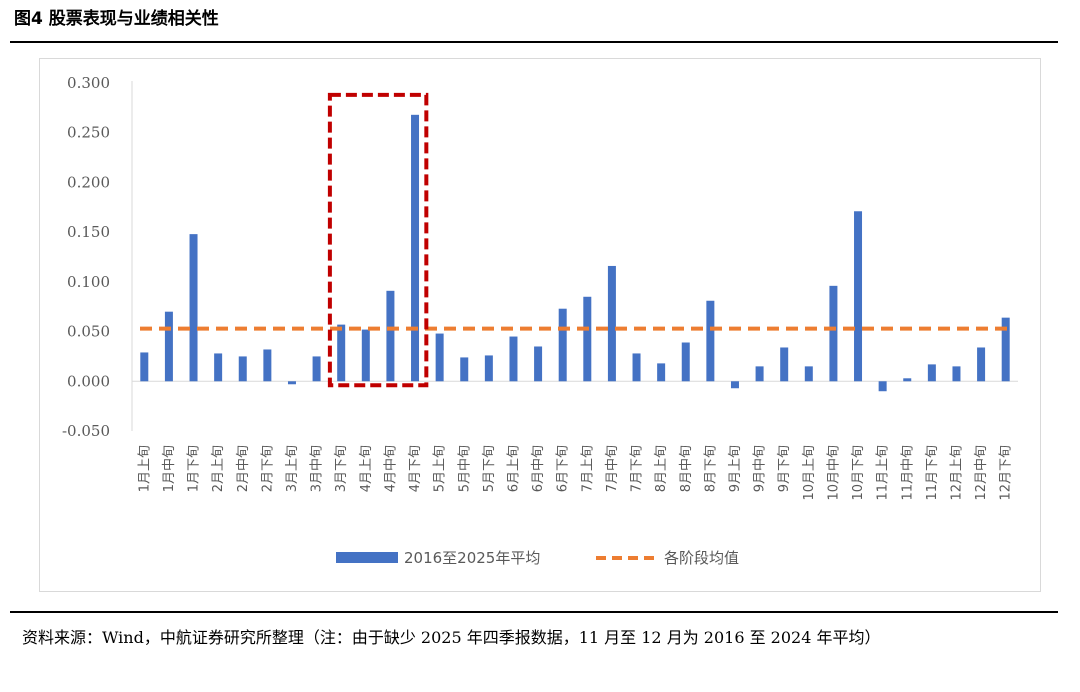  Describe the element at coordinates (390, 468) in the screenshot. I see `x-category-label: 4月中旬` at that location.